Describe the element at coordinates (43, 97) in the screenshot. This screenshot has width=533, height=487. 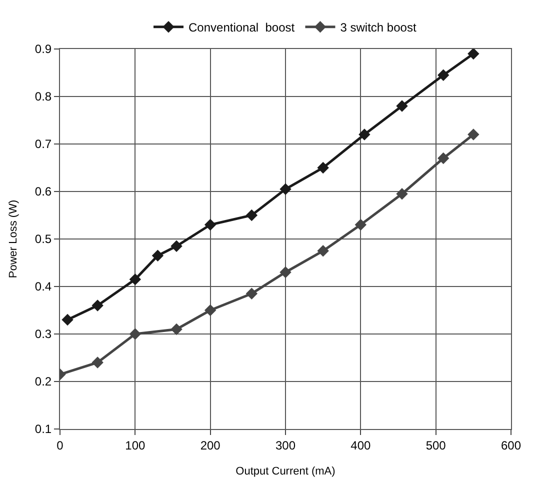
I see `y-tick-label: 0.8` at that location.